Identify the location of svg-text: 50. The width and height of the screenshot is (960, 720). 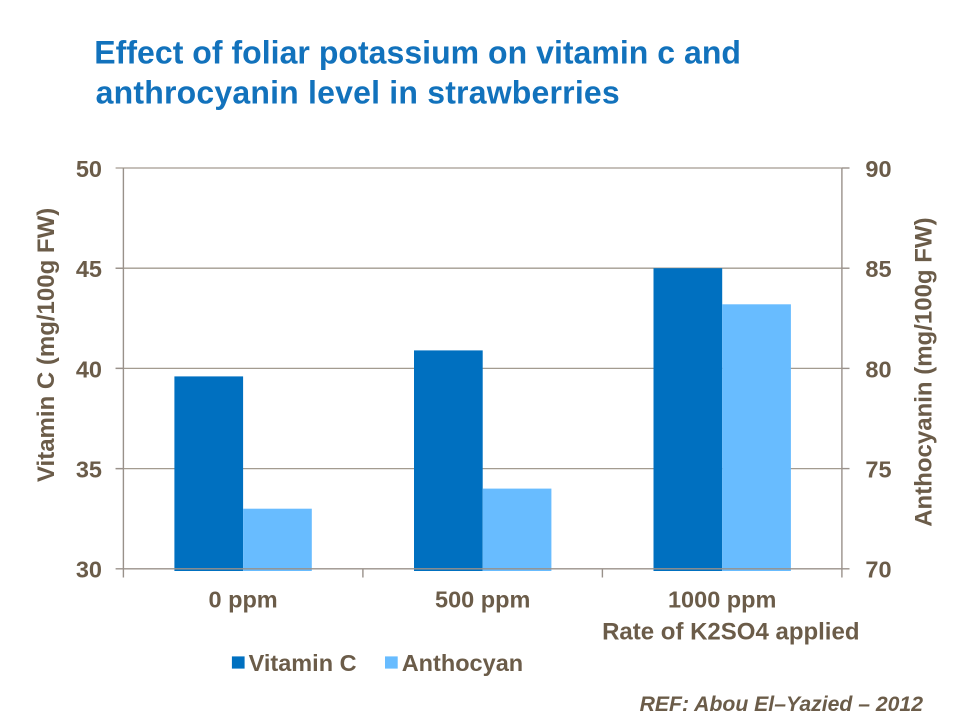
(89, 169).